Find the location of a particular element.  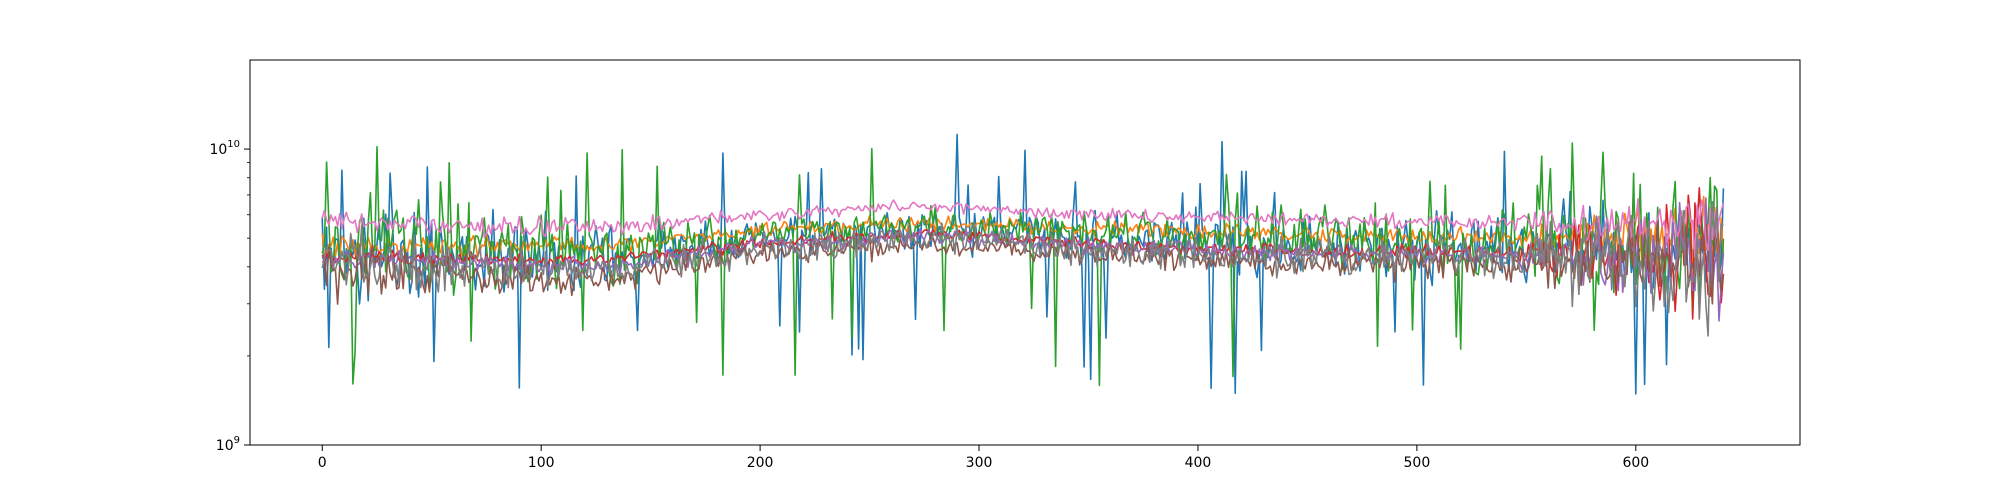

x-tick-label: 500 is located at coordinates (1417, 463).